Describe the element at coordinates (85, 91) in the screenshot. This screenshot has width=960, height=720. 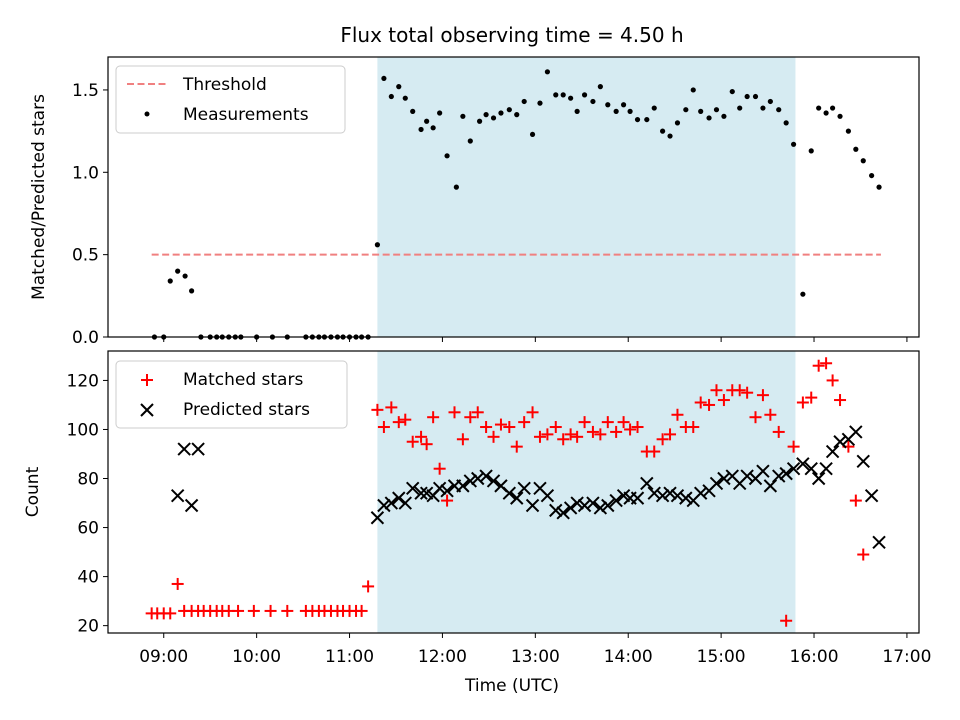
I see `top-y-tick-label: 1.5` at that location.